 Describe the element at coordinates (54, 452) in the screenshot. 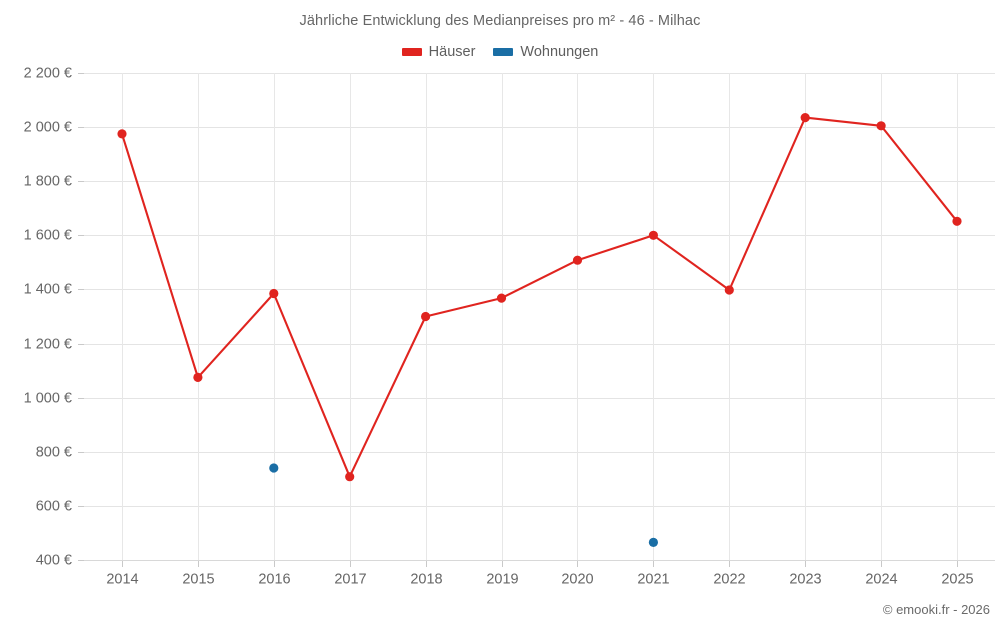

I see `y-axis-tick-label: 800 €` at that location.